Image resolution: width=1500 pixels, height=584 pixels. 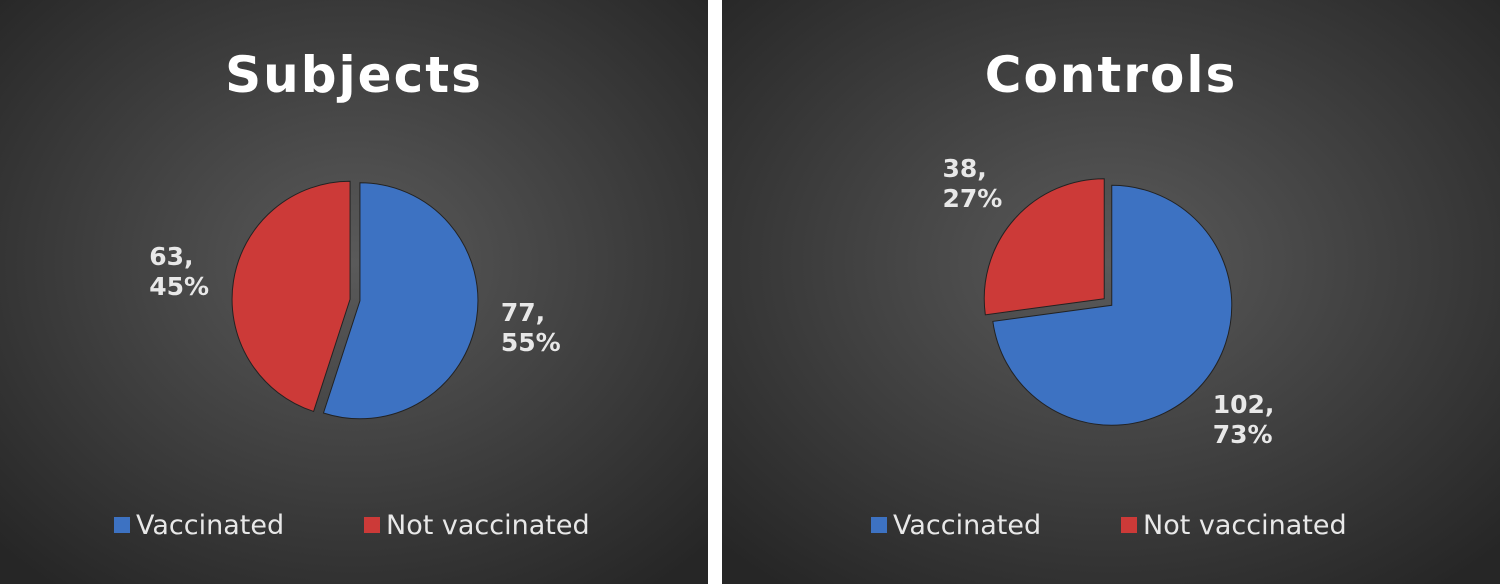 I want to click on data-label: 38, 27%, so click(x=972, y=183).